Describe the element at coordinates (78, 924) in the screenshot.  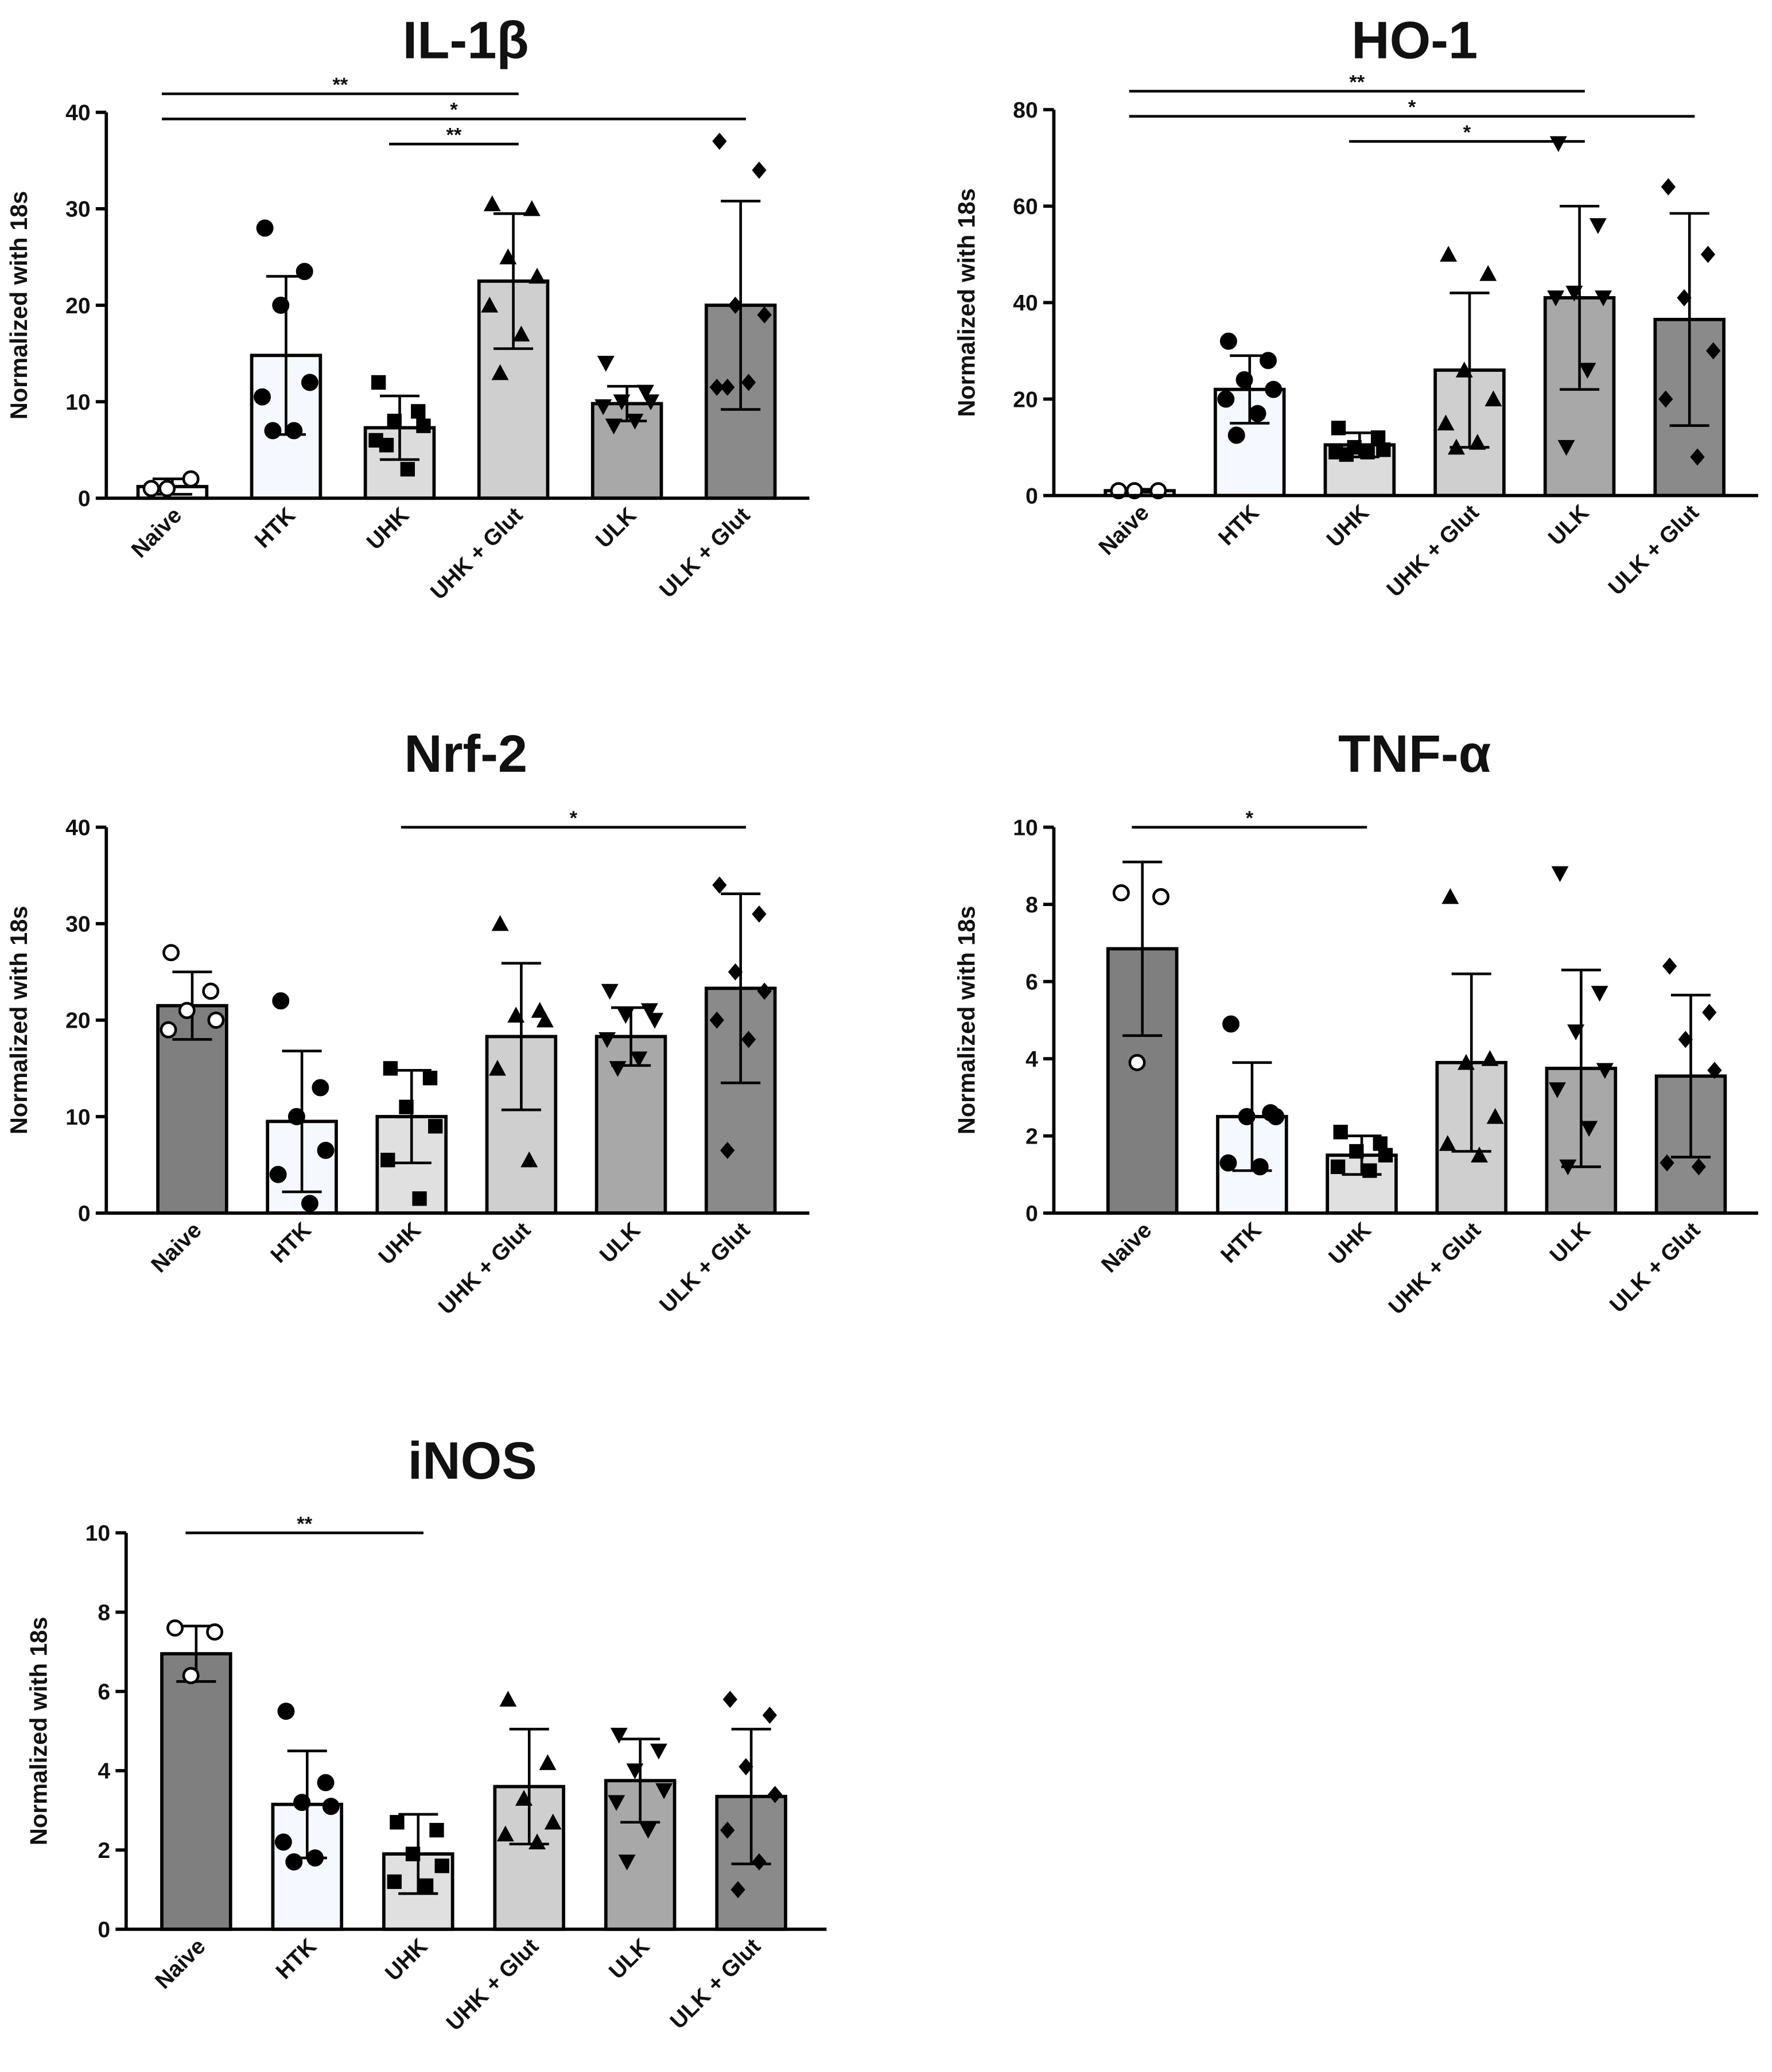
I see `y-tick-label: 30` at that location.